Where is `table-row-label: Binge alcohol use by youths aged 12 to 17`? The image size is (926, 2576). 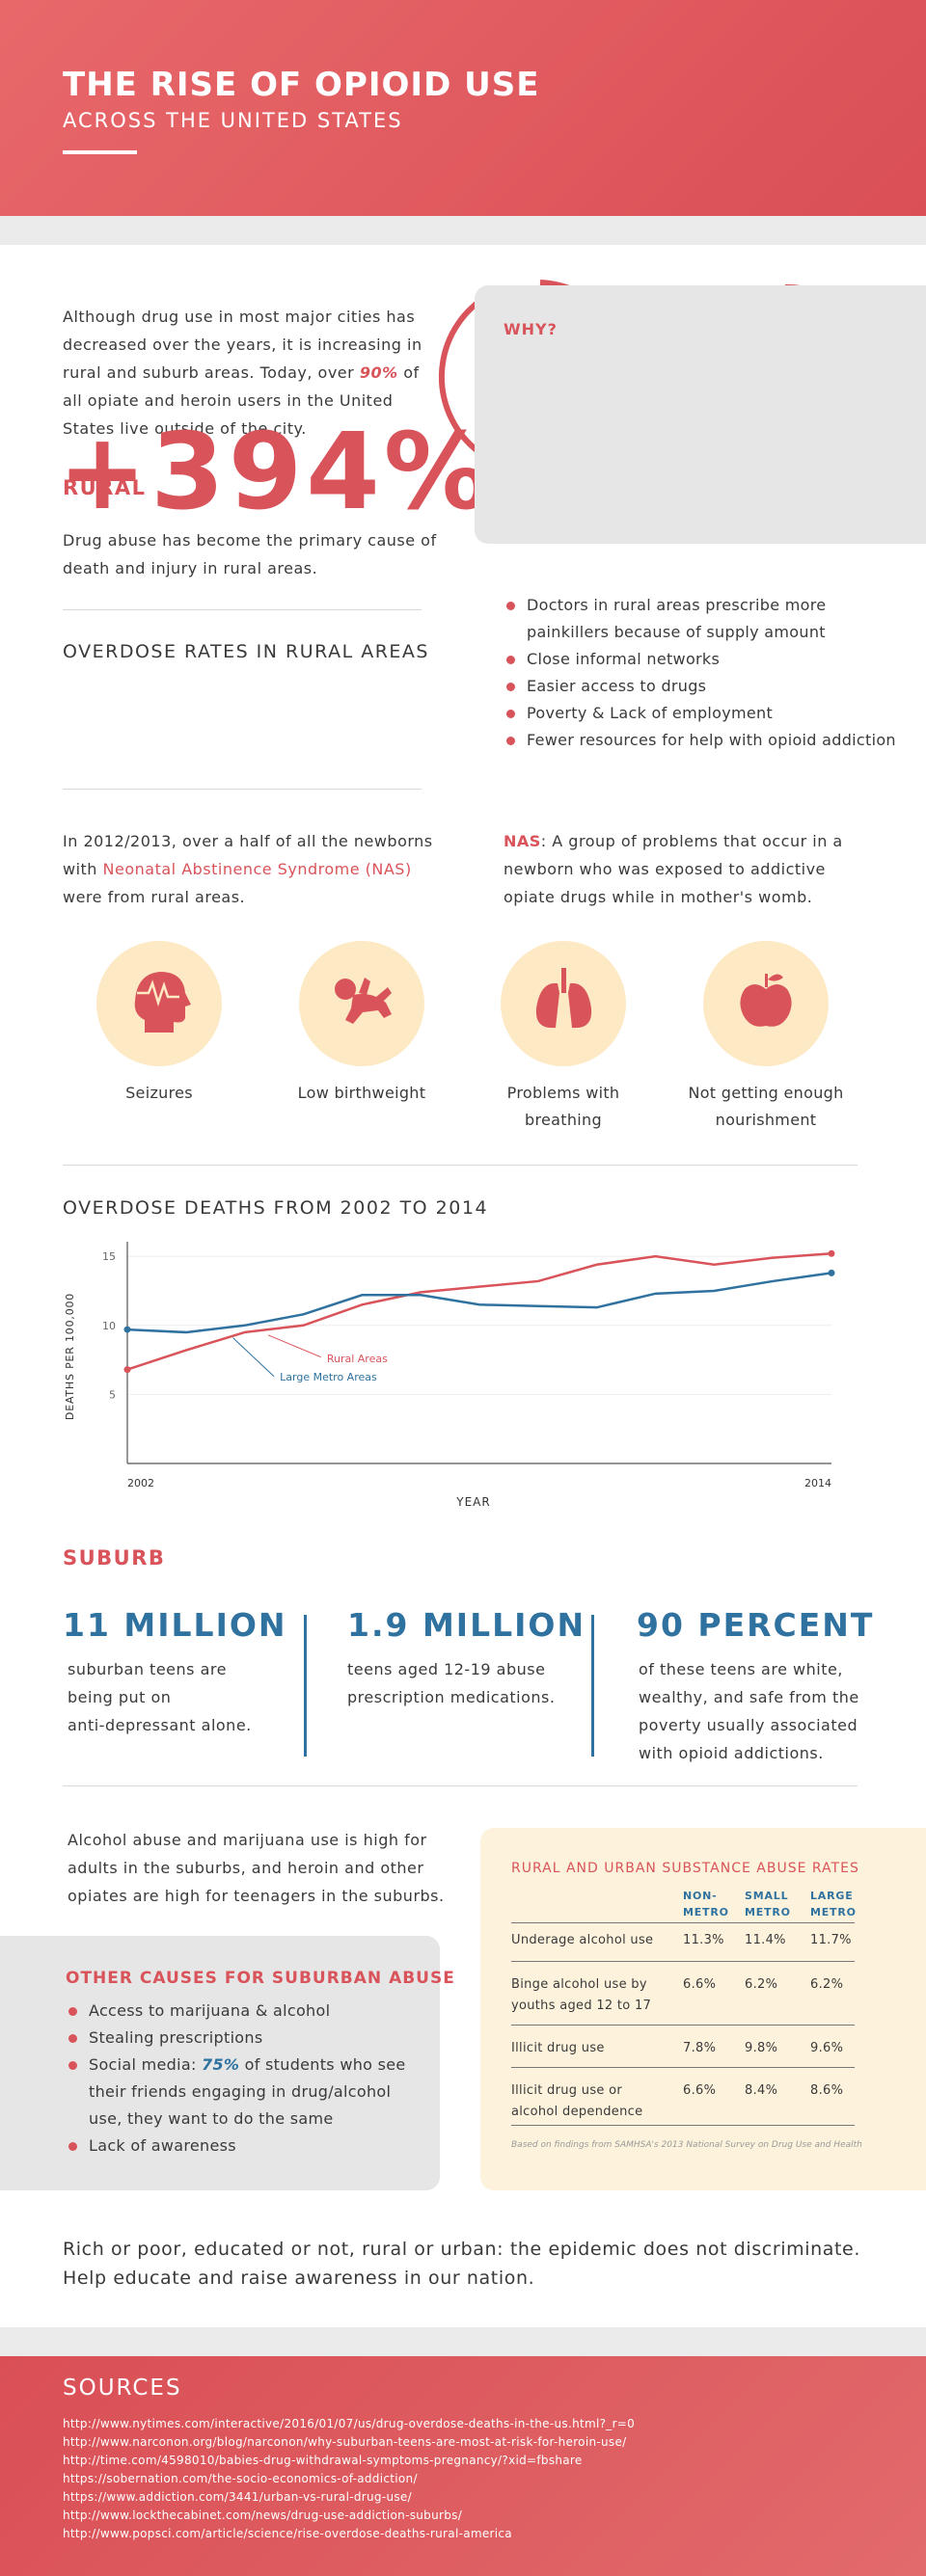 table-row-label: Binge alcohol use by youths aged 12 to 17 is located at coordinates (593, 1996).